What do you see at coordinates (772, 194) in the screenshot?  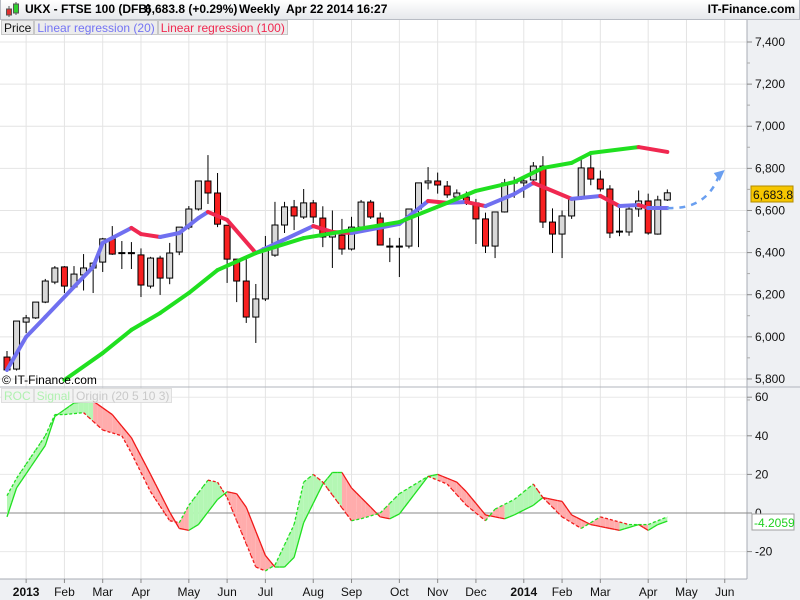 I see `last-price-label: 6,683.8` at bounding box center [772, 194].